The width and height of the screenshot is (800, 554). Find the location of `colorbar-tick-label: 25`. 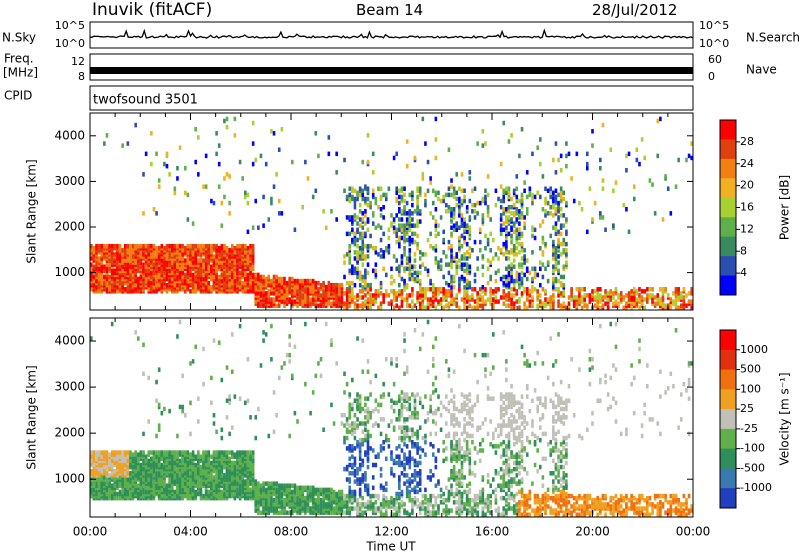

colorbar-tick-label: 25 is located at coordinates (747, 408).